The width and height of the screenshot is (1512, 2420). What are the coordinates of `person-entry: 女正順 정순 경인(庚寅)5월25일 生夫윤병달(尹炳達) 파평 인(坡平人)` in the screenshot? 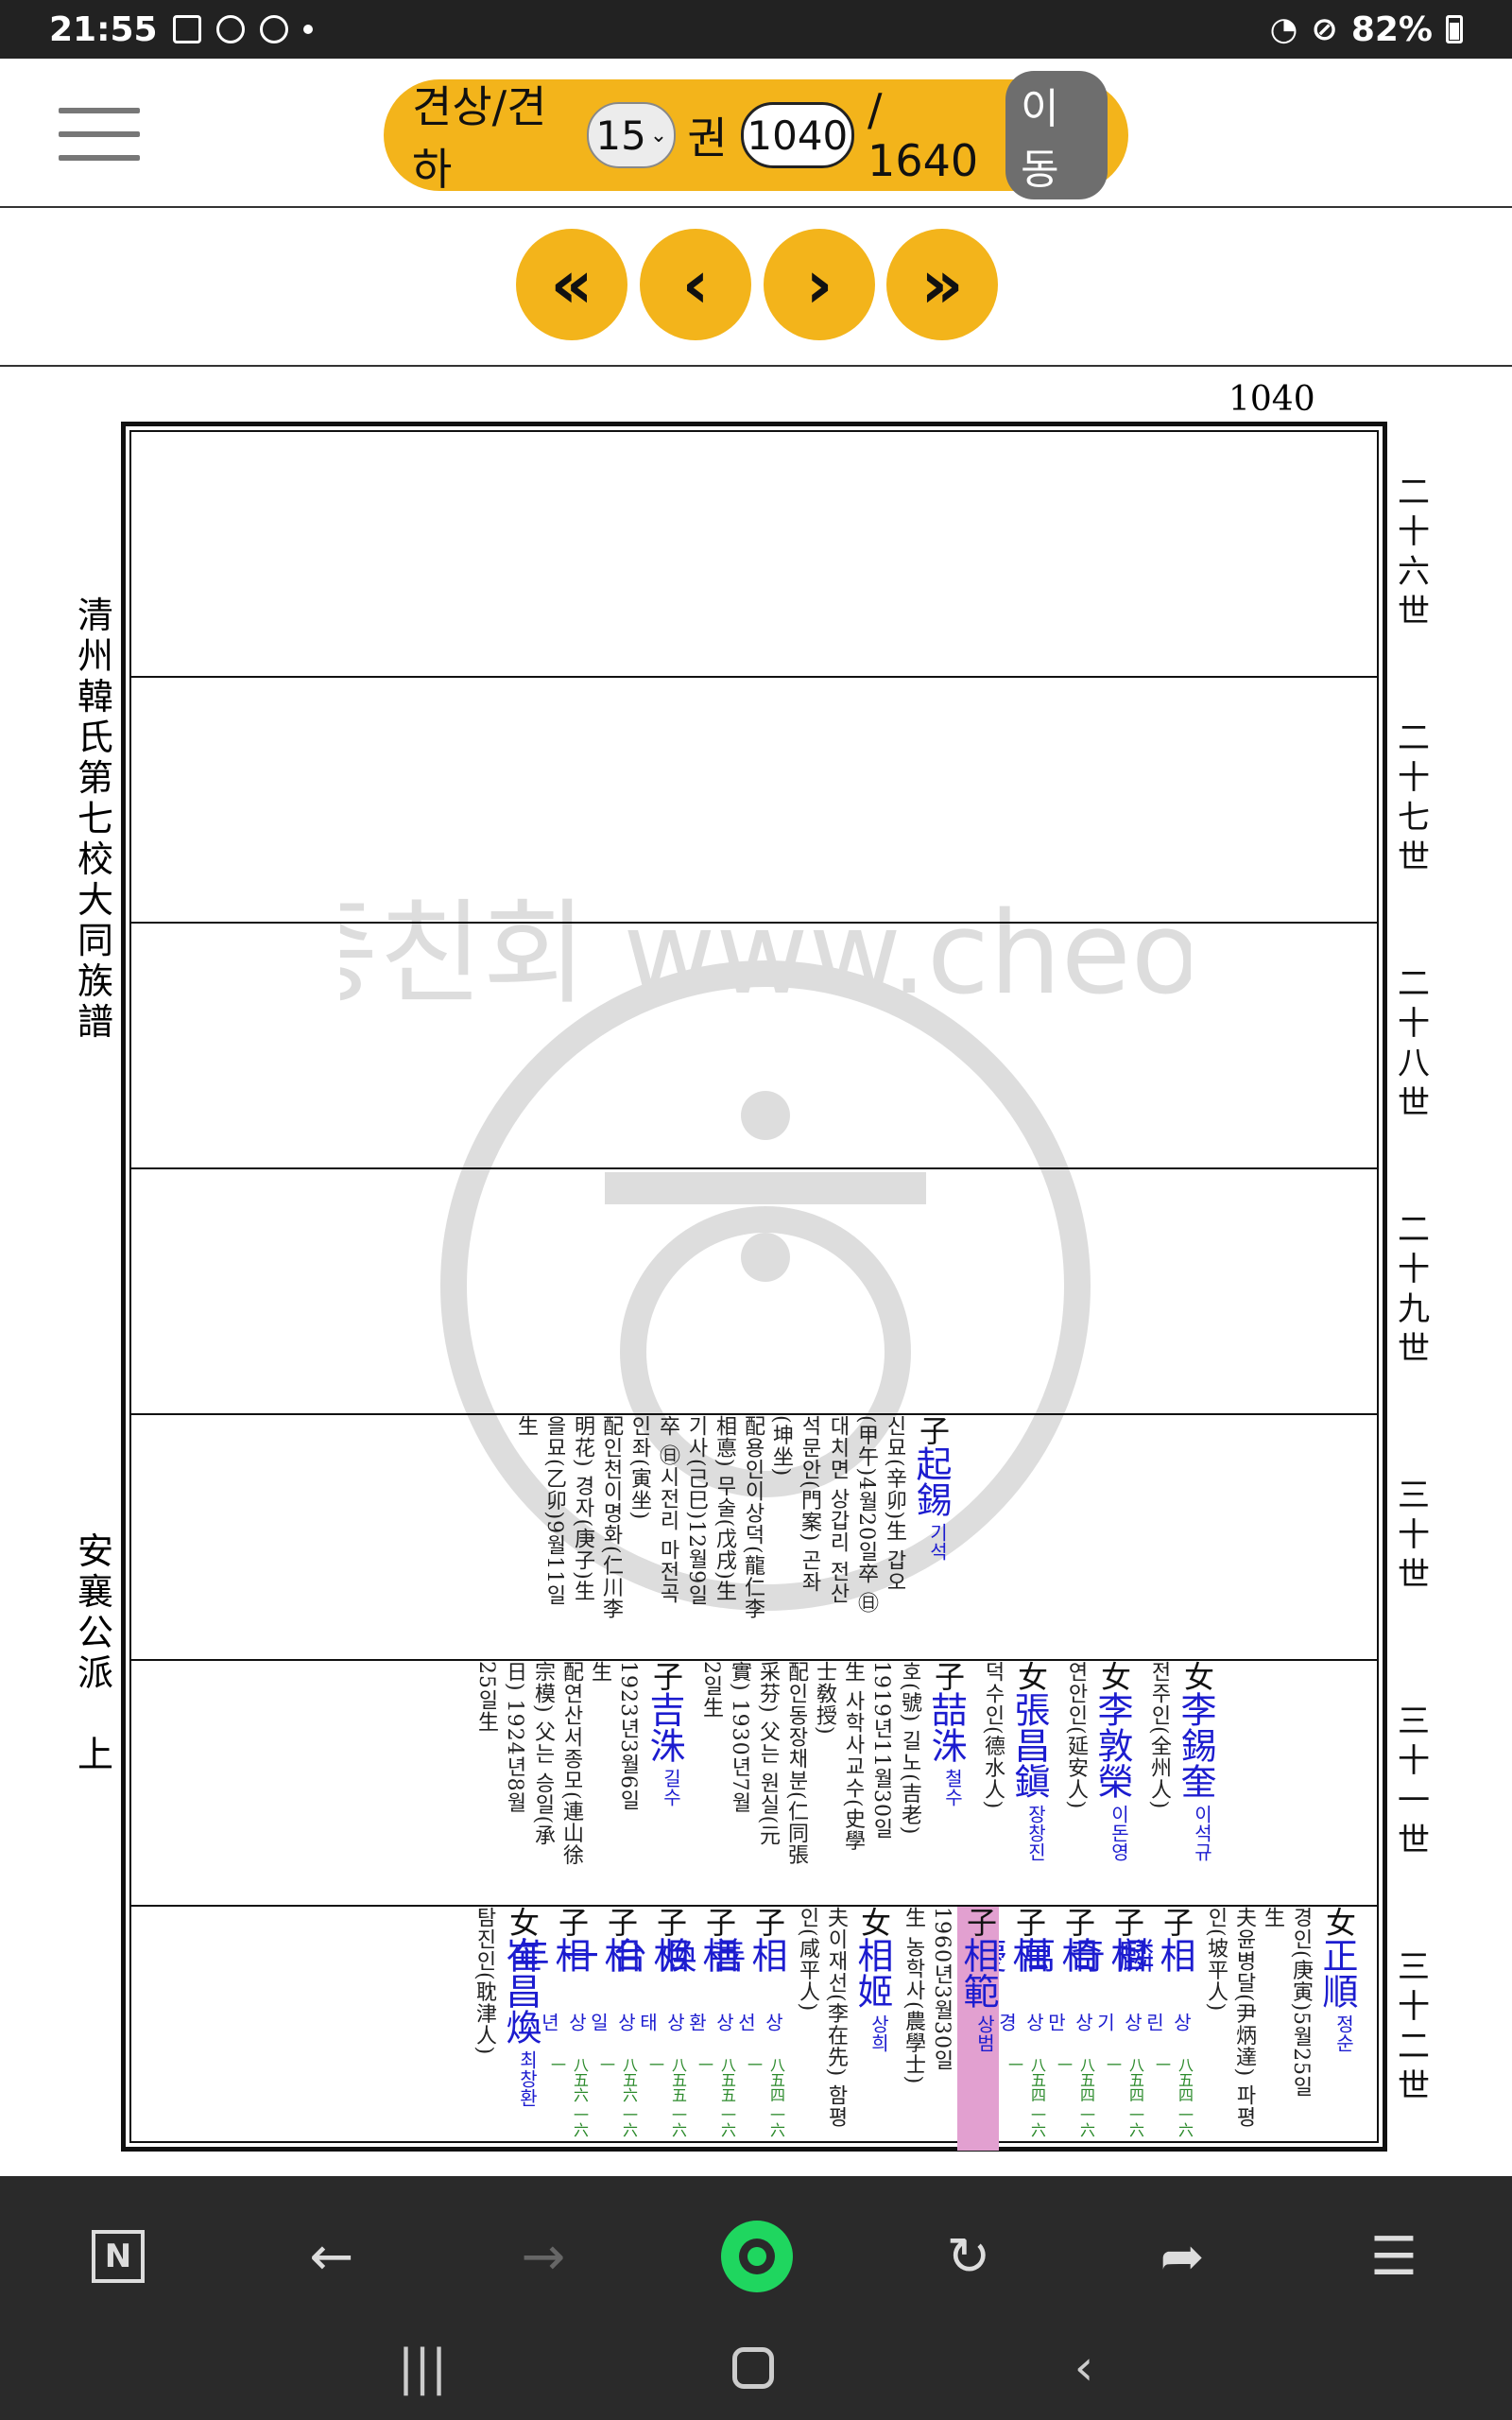 It's located at (1280, 2029).